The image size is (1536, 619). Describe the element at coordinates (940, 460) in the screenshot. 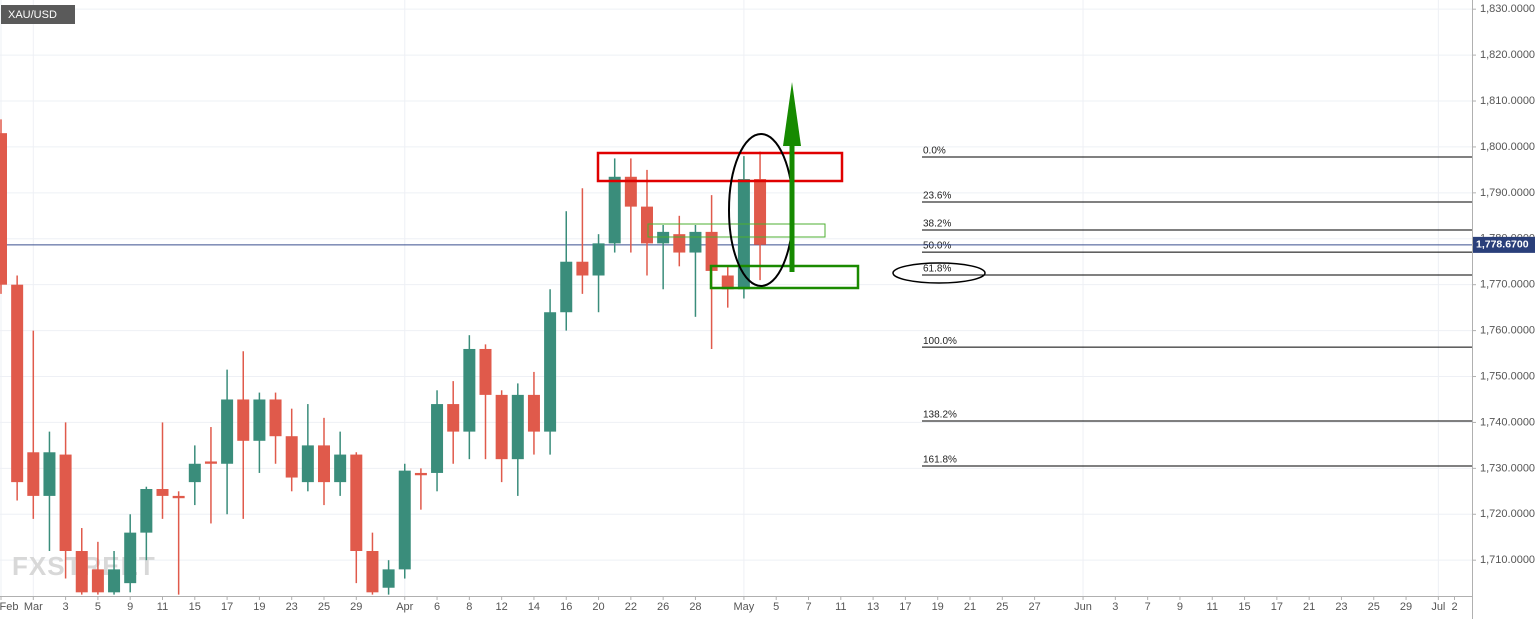

I see `fib-label: 161.8%` at that location.